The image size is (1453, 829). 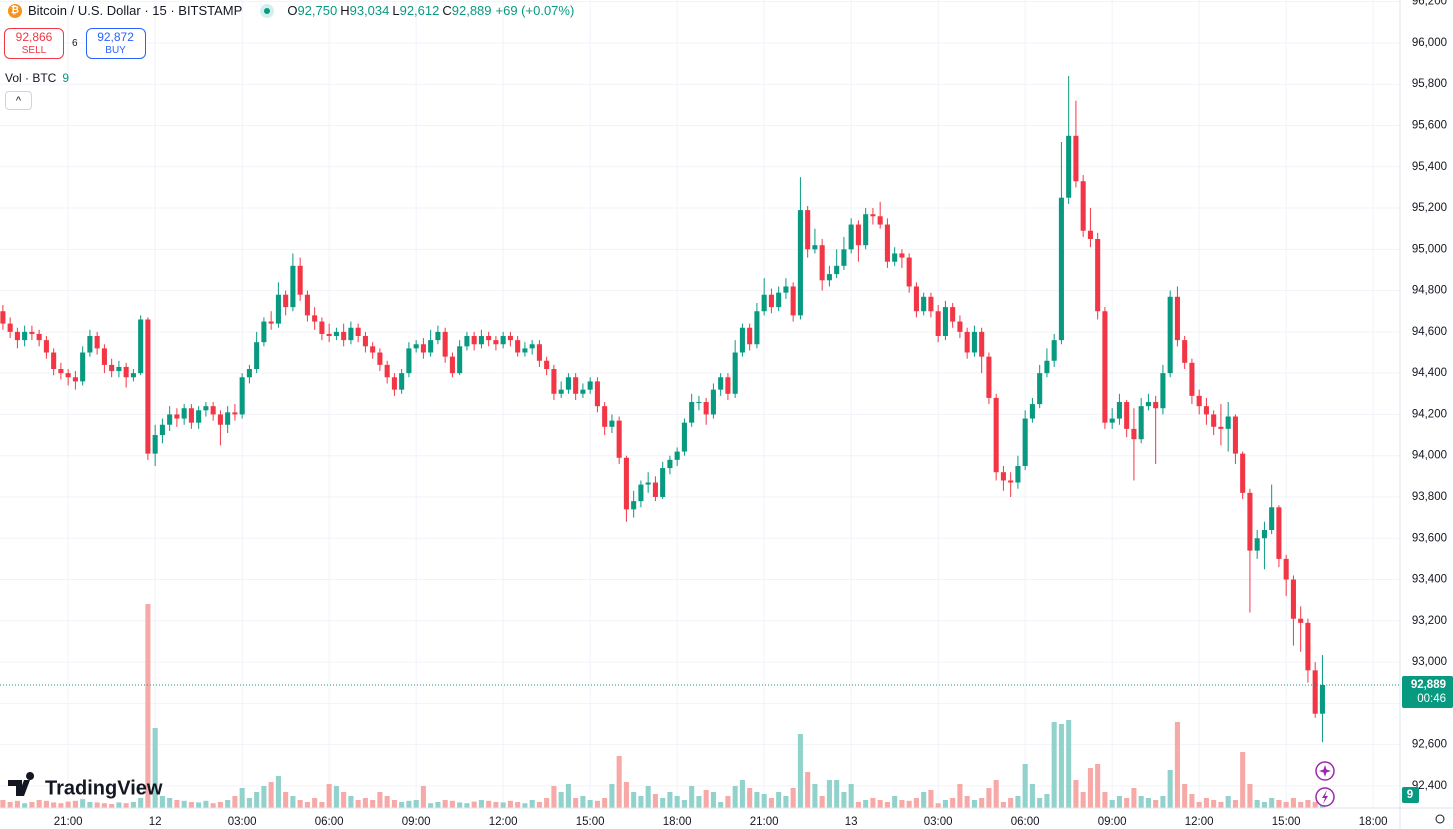 I want to click on x-tick-label: 12:00, so click(x=503, y=822).